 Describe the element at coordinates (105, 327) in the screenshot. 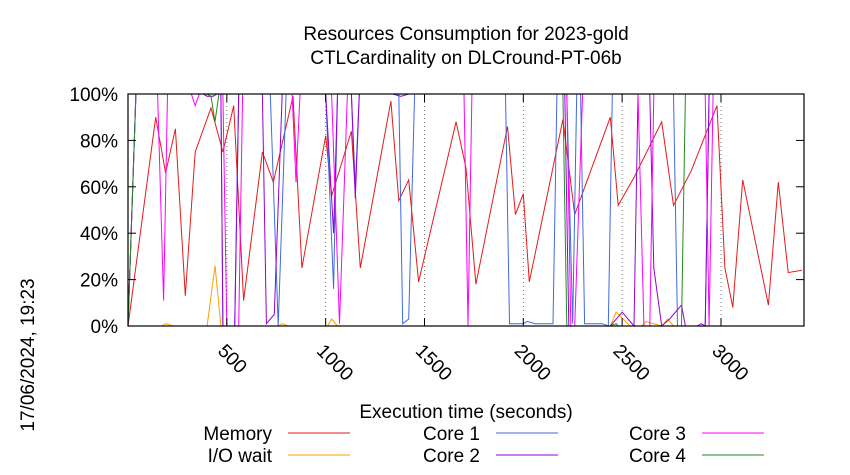

I see `y-tick-label-0: 0%` at that location.